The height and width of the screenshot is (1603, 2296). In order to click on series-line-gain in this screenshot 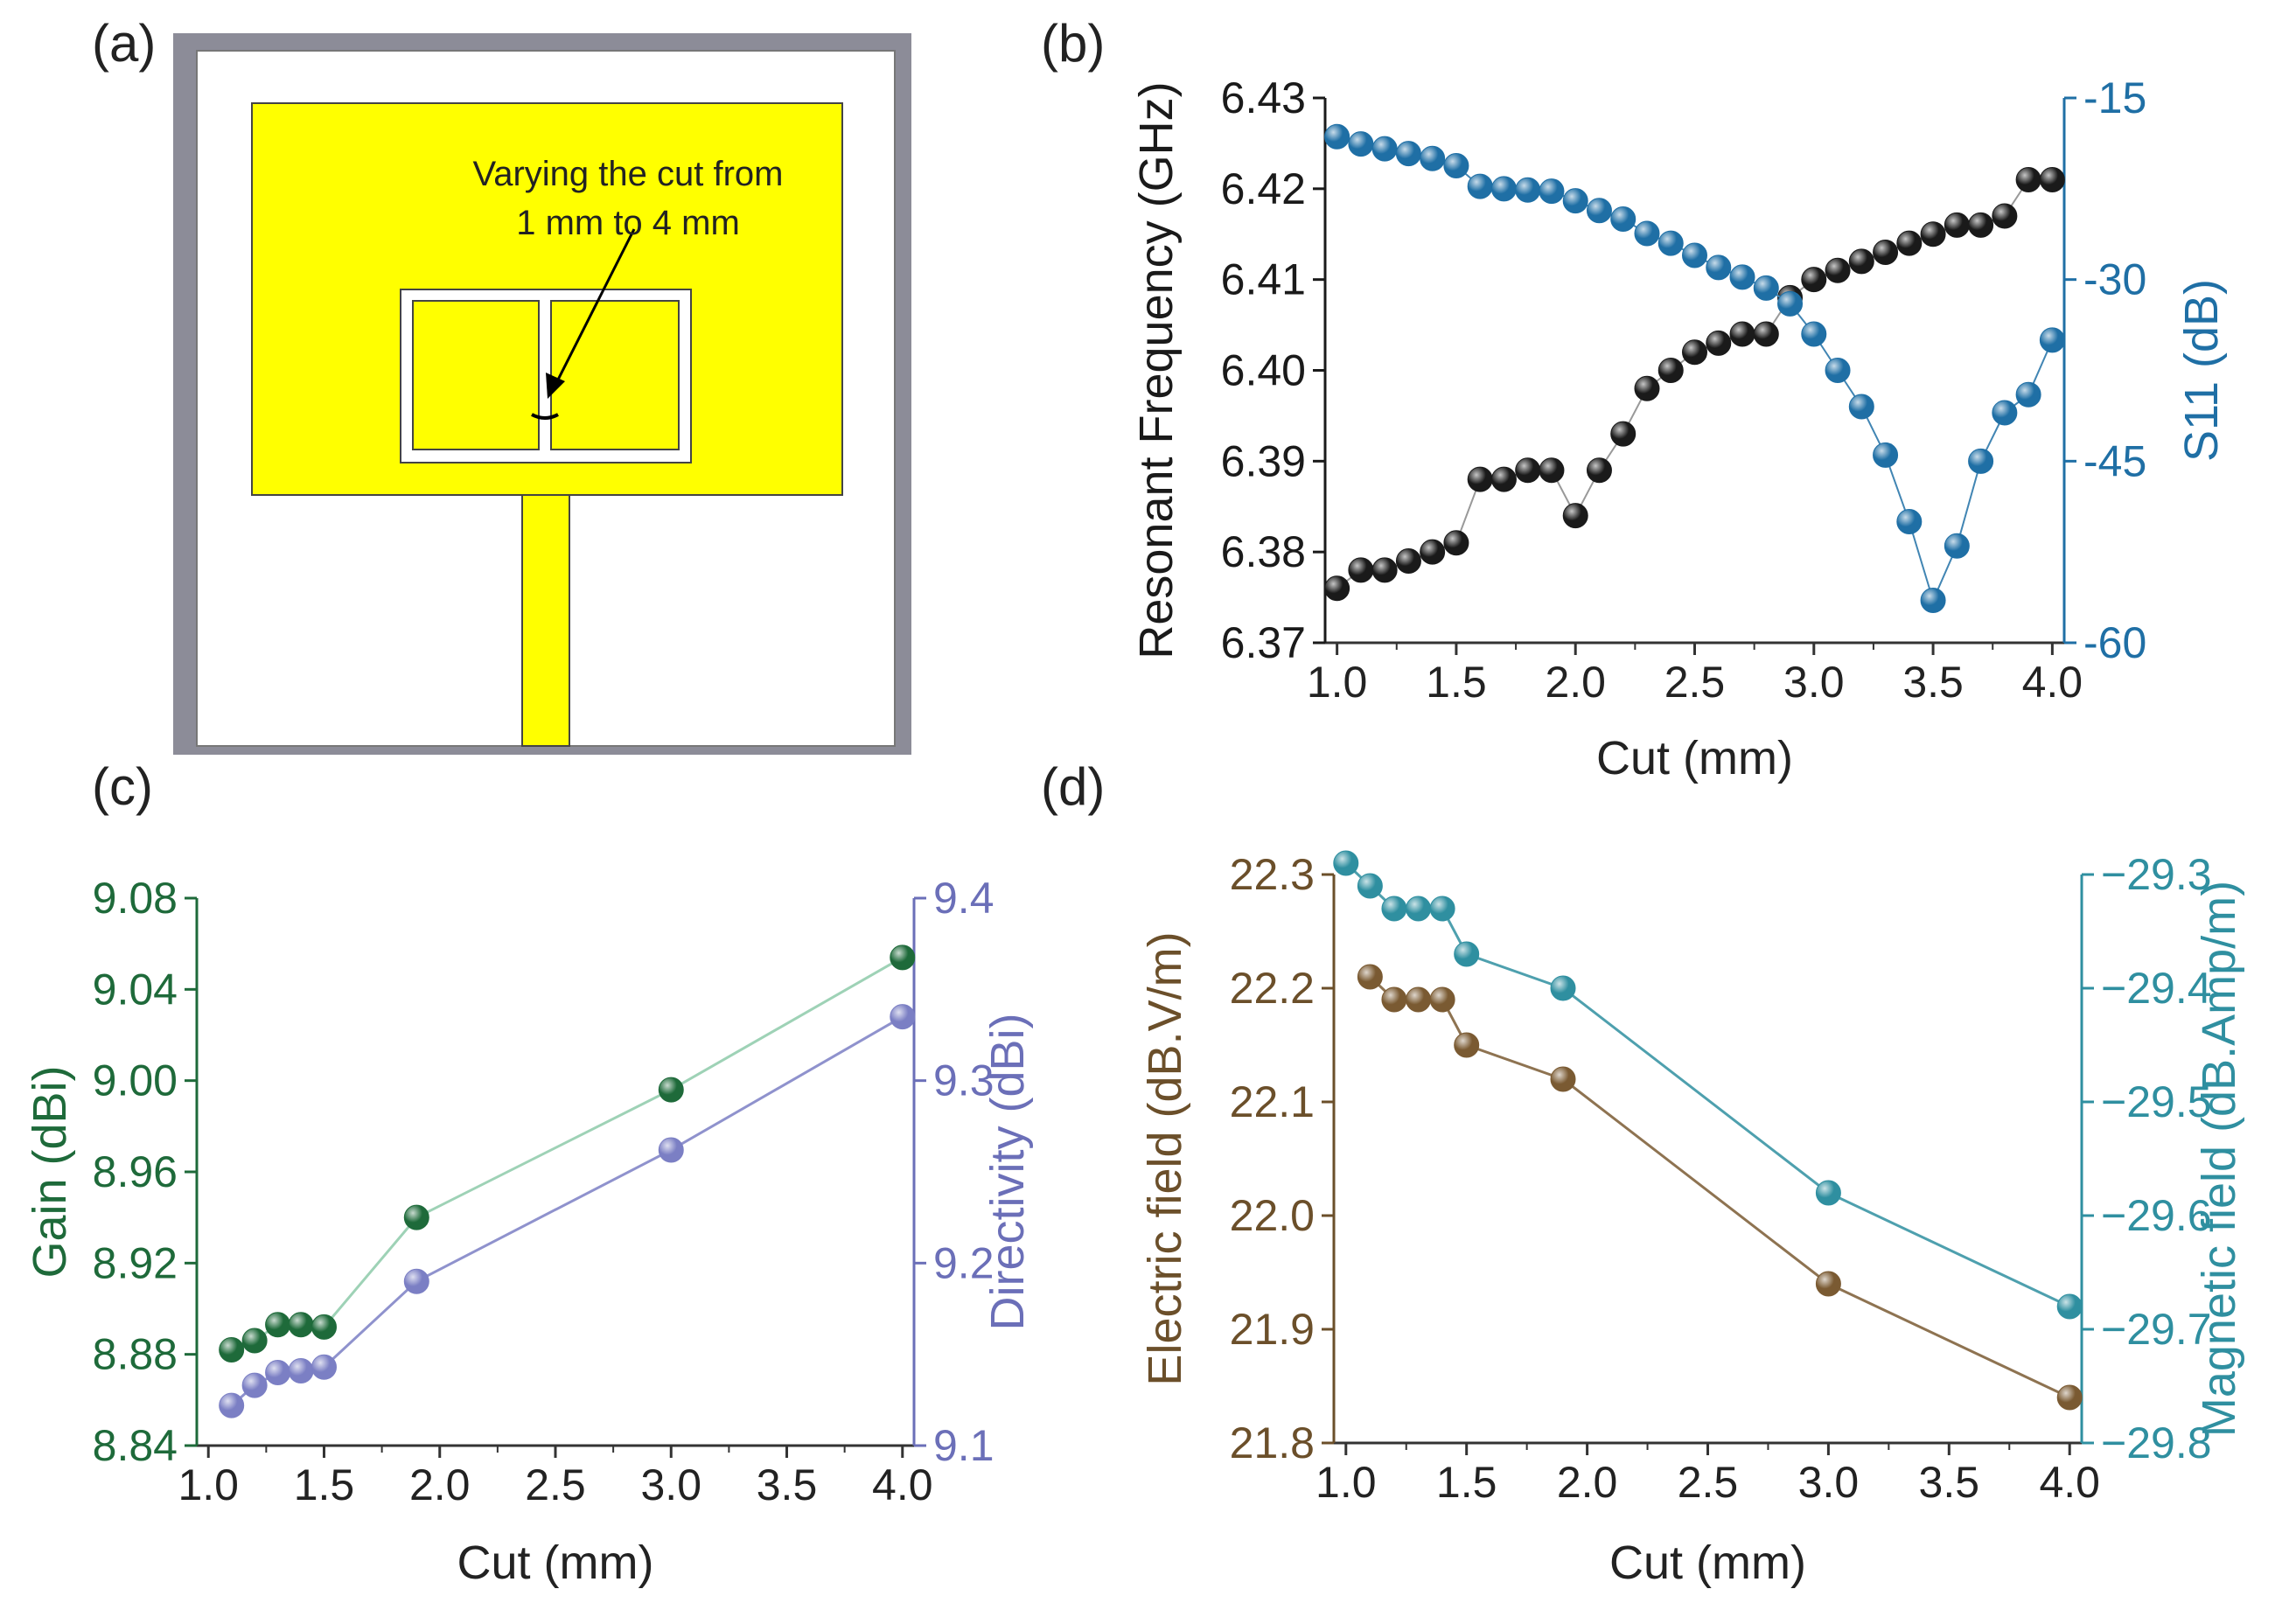, I will do `click(567, 1154)`.